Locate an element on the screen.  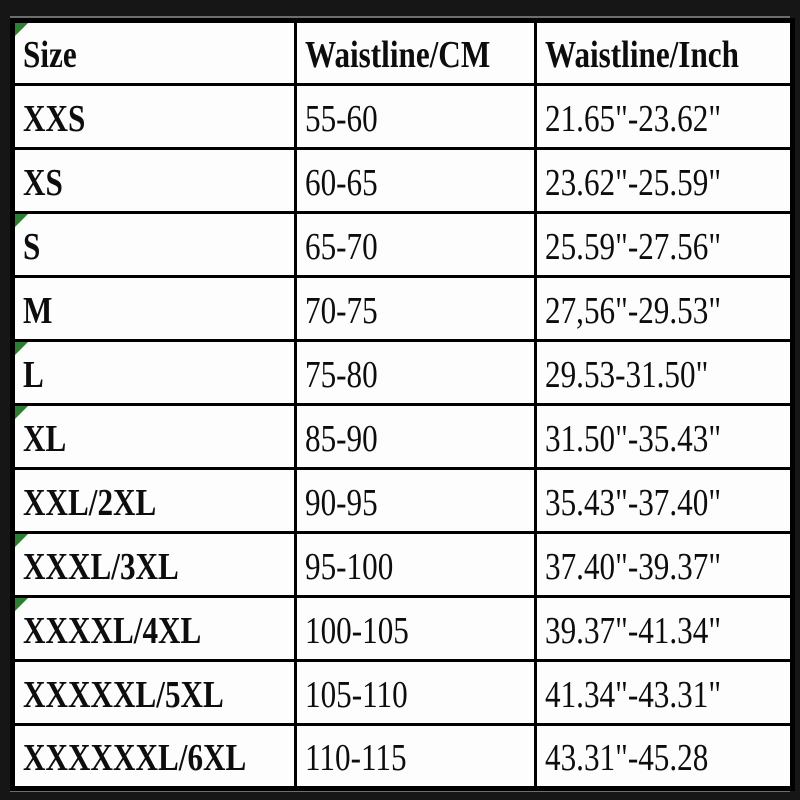
inch-cell: 21.65"-23.62" is located at coordinates (664, 116).